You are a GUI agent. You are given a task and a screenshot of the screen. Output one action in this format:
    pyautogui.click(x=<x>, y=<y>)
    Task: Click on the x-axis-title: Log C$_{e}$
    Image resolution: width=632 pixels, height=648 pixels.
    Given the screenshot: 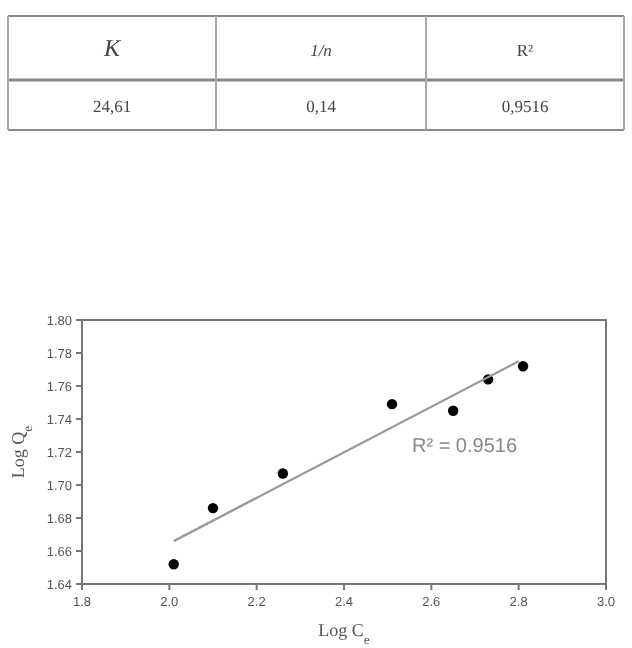 What is the action you would take?
    pyautogui.click(x=344, y=633)
    